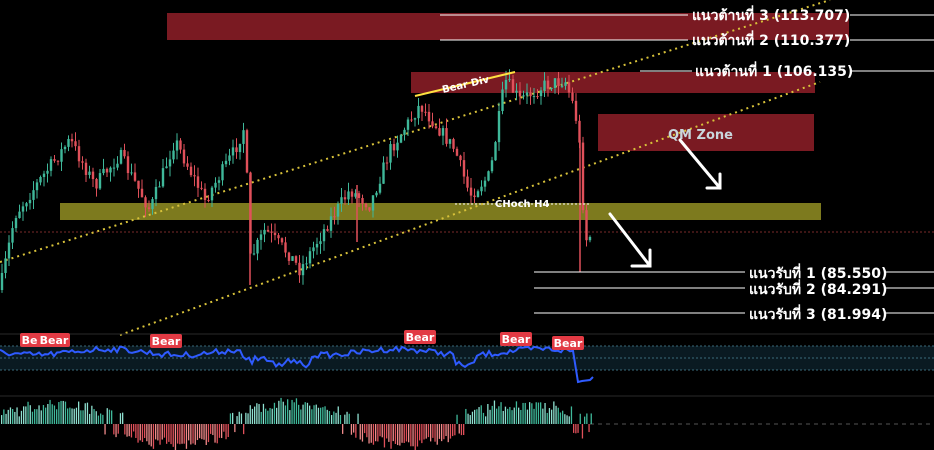  I want to click on support-2-label: แนวรับที่ 2 (84.291), so click(818, 288).